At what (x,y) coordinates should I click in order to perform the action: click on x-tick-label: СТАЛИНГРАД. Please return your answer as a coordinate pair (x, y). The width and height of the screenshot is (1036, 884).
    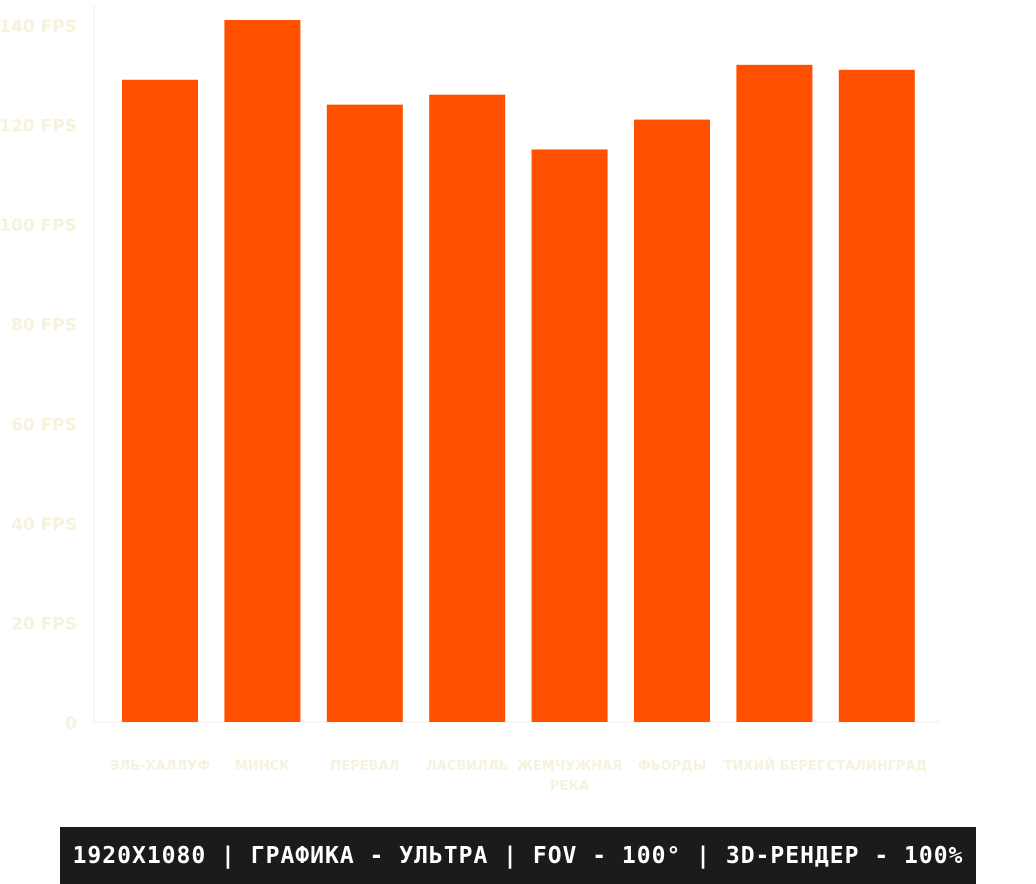
    Looking at the image, I should click on (877, 766).